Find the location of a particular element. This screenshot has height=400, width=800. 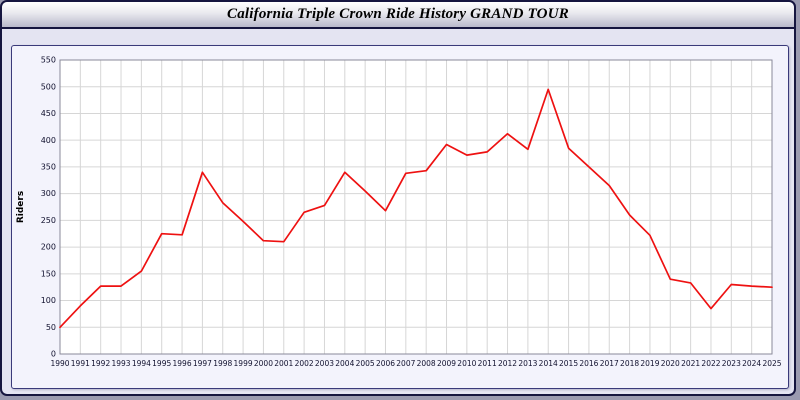

y-tick-label: 350 is located at coordinates (48, 167).